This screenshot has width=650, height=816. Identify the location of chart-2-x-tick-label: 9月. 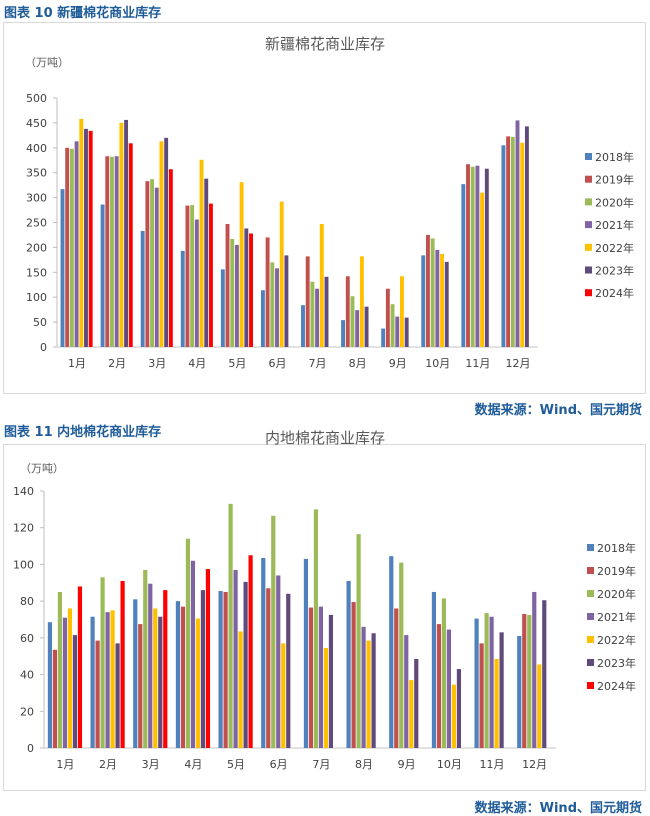
(407, 764).